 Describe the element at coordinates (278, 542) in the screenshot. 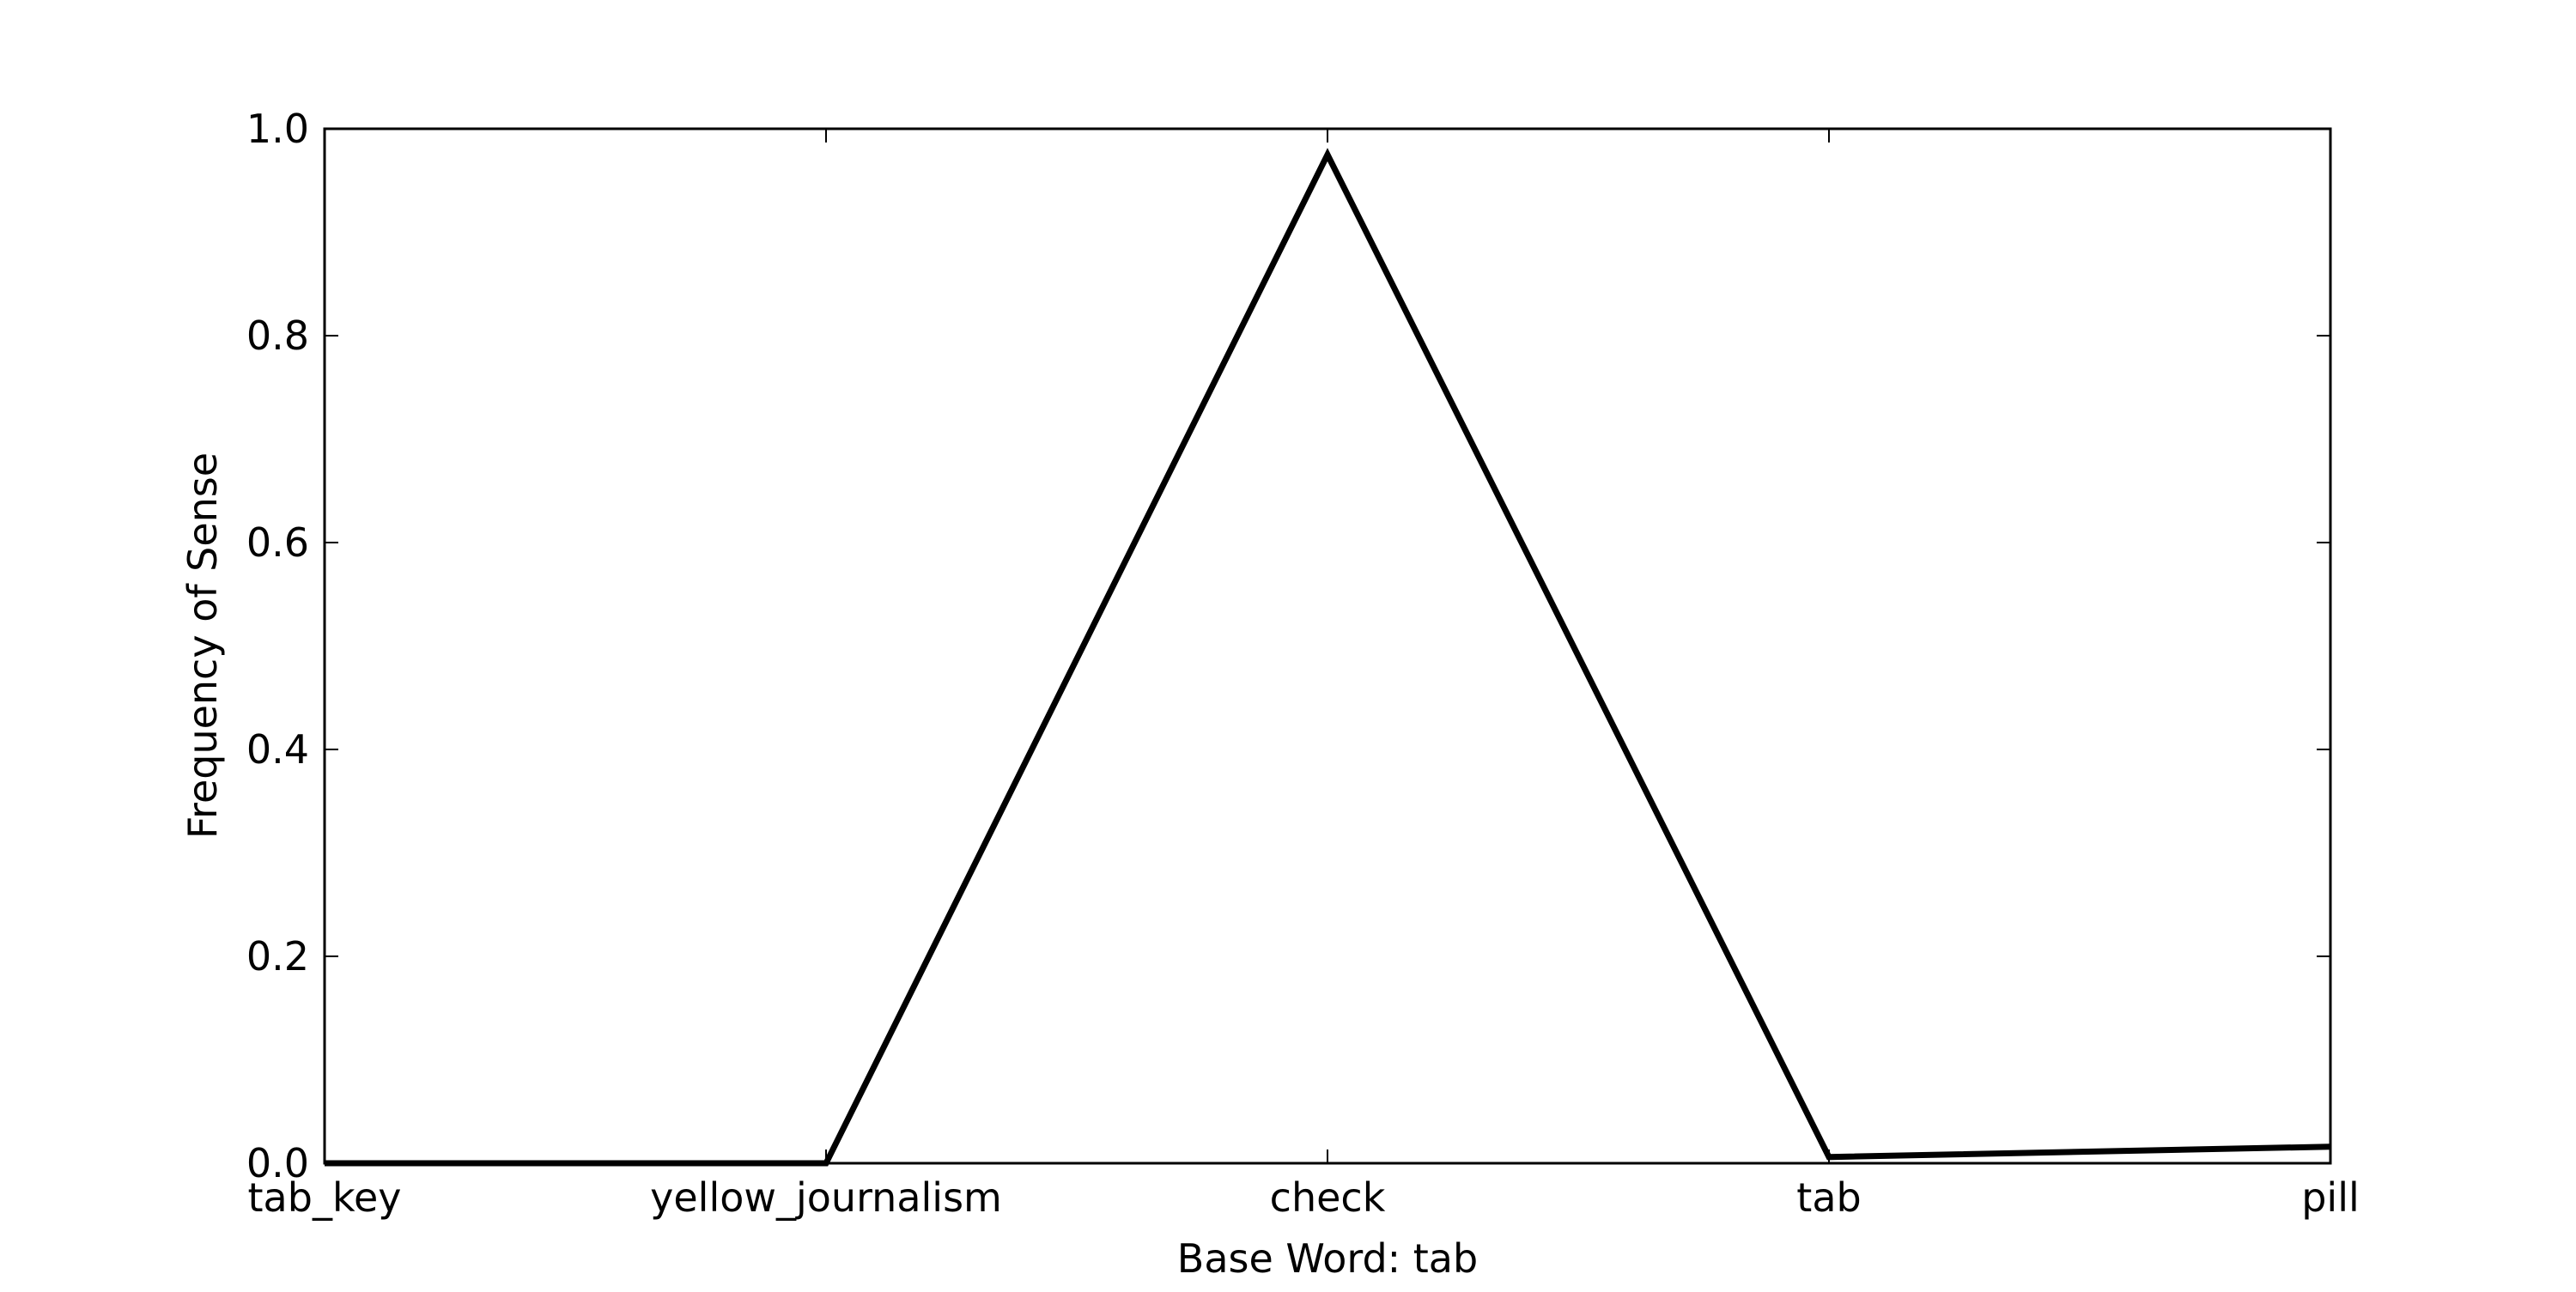

I see `y-tick-label: 0.6` at that location.